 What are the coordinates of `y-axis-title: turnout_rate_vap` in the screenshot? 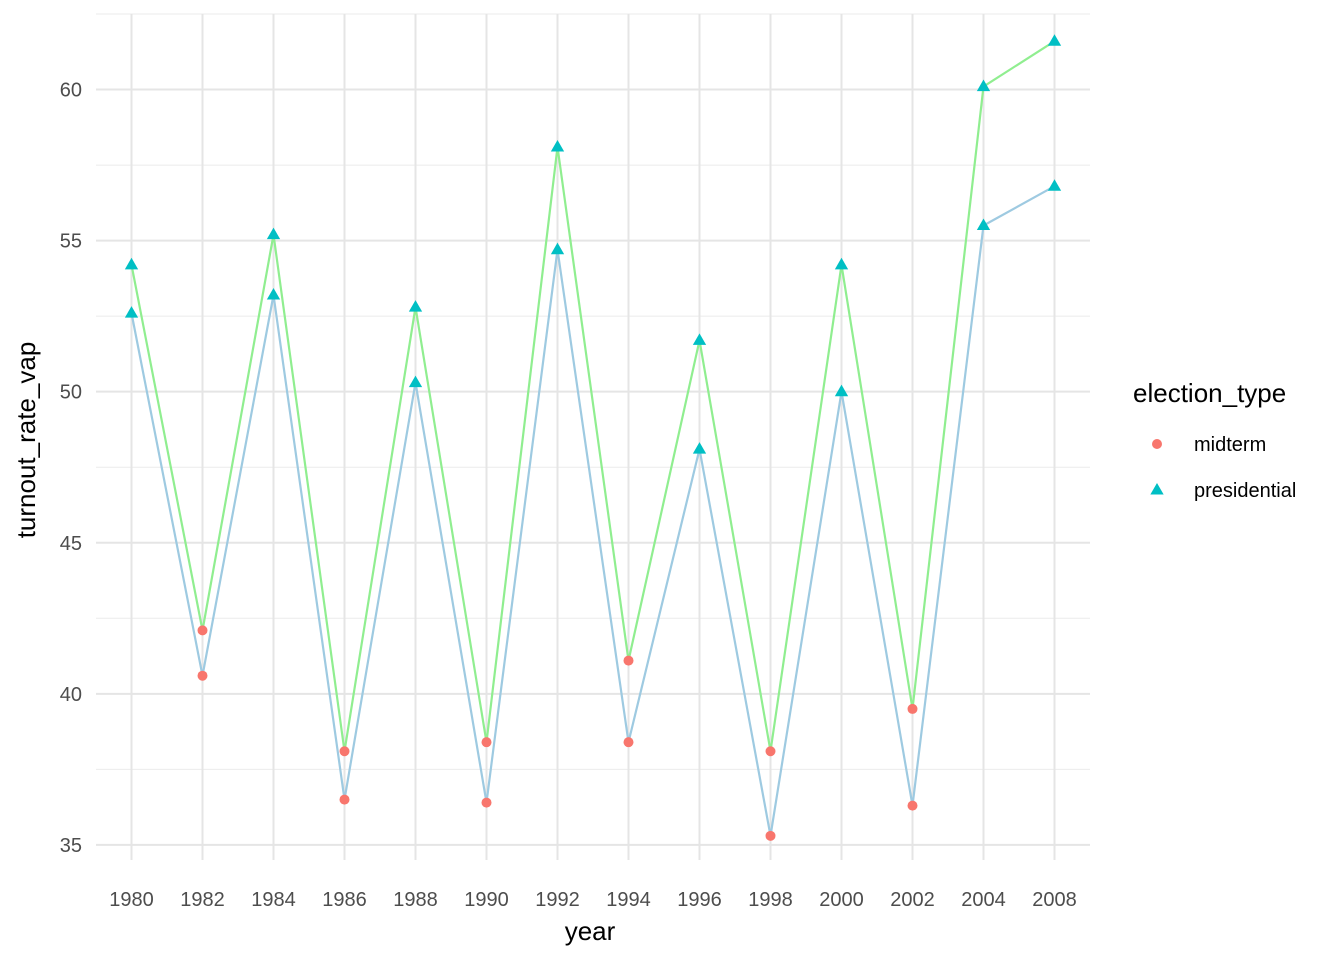 It's located at (26, 440).